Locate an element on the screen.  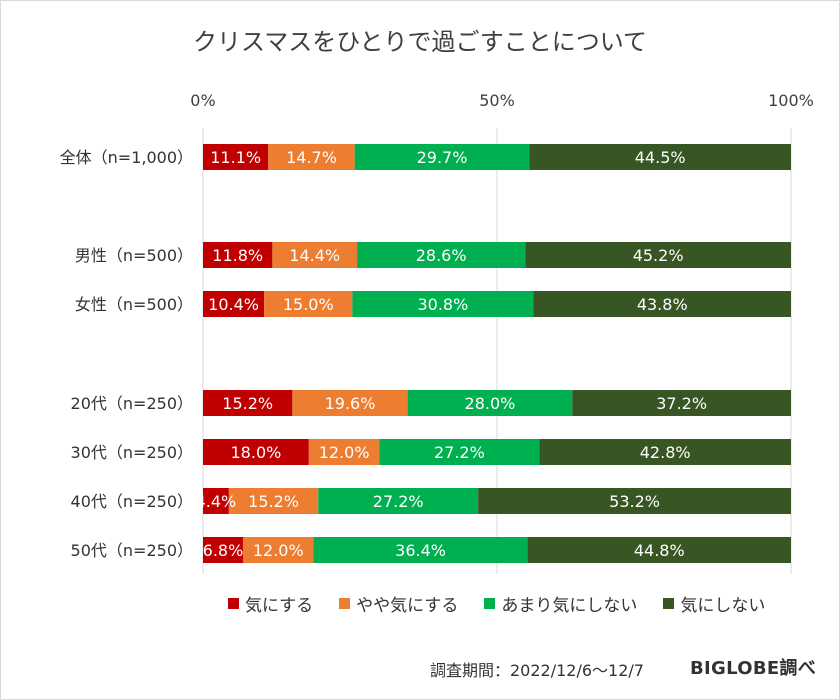
x-tick-label: 0% is located at coordinates (202, 100).